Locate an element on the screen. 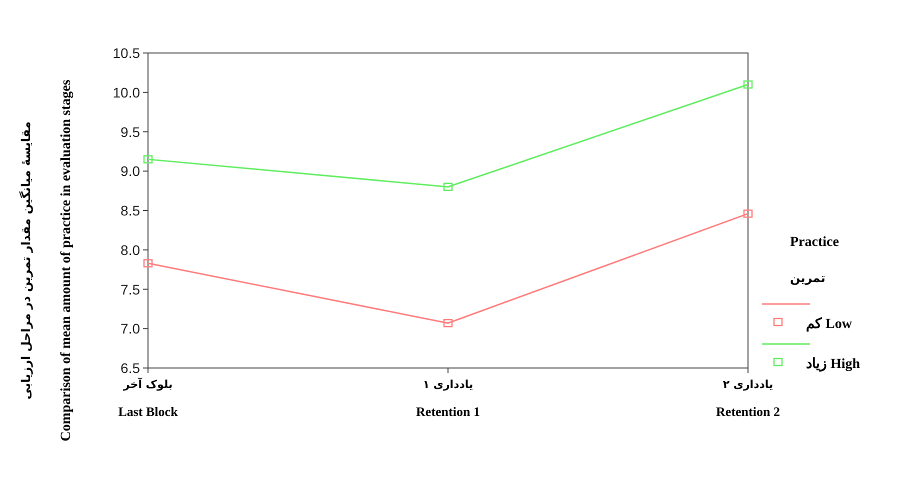  y-tick-label: 7.0 is located at coordinates (130, 328).